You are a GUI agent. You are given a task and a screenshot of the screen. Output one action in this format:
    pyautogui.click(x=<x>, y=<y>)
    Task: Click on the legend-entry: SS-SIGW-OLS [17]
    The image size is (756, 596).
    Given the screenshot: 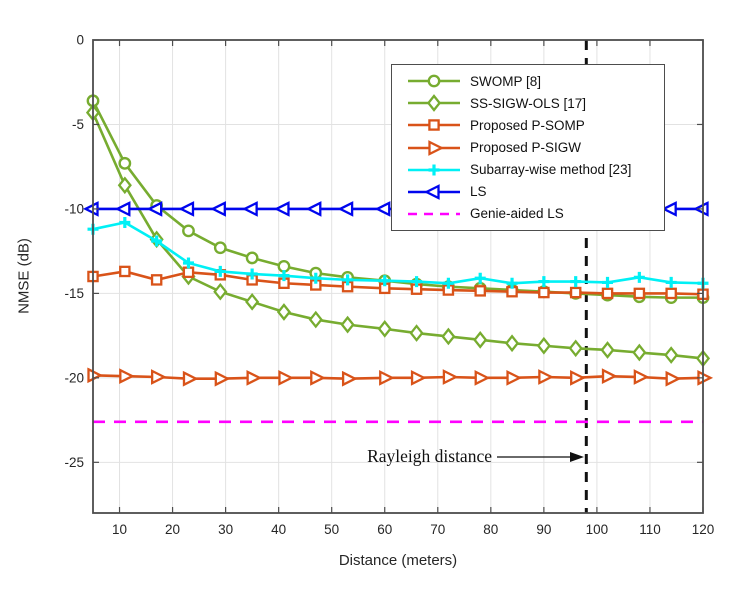 What is the action you would take?
    pyautogui.click(x=535, y=103)
    